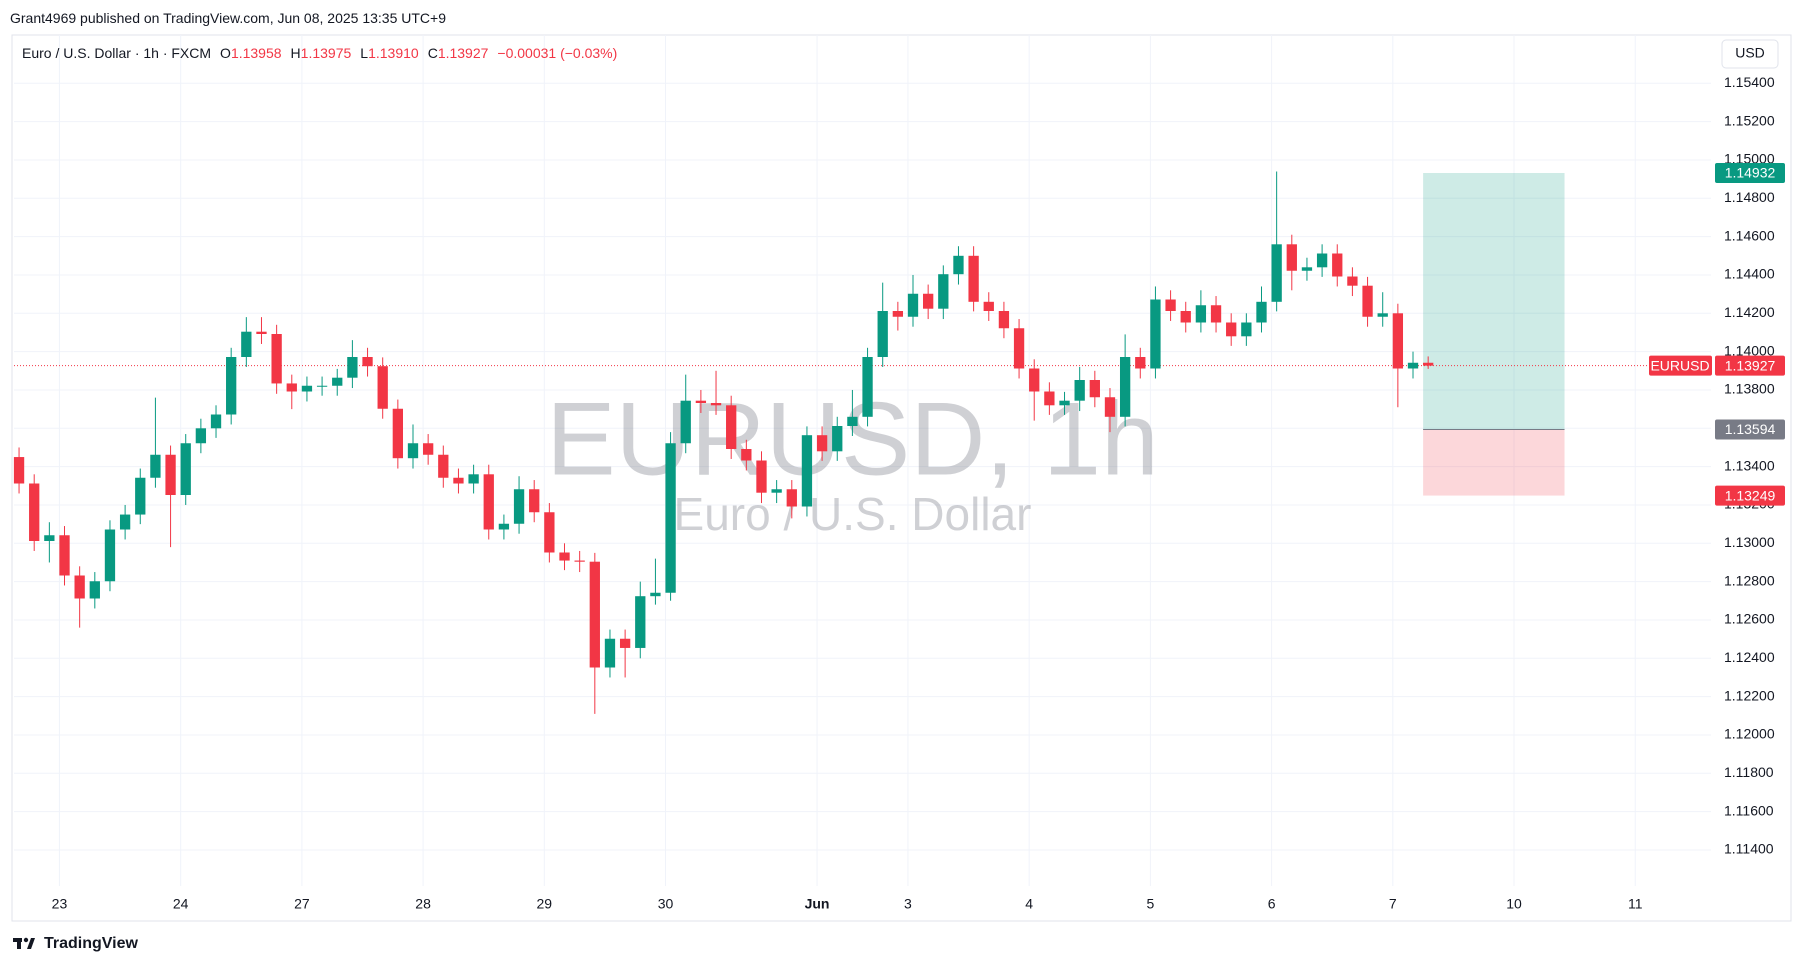 The image size is (1804, 967). I want to click on y-tick-label: 1.11400, so click(1749, 849).